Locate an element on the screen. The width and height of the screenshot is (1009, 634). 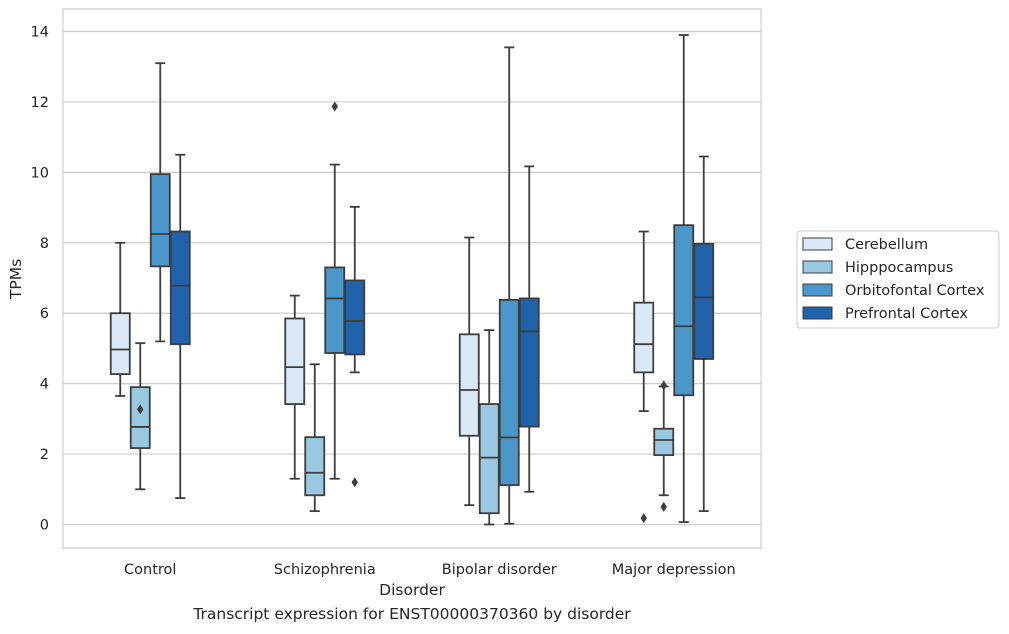
y-tick-label: 2 is located at coordinates (44, 455).